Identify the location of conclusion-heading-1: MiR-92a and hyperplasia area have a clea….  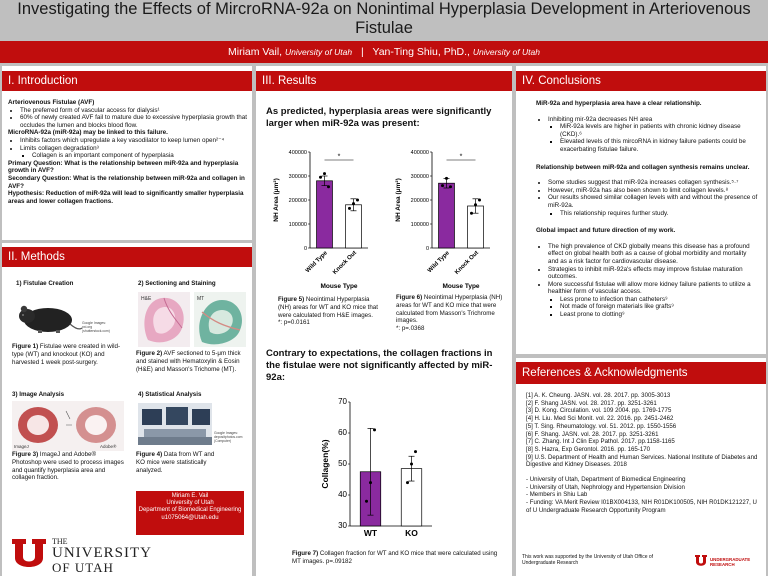
(619, 103).